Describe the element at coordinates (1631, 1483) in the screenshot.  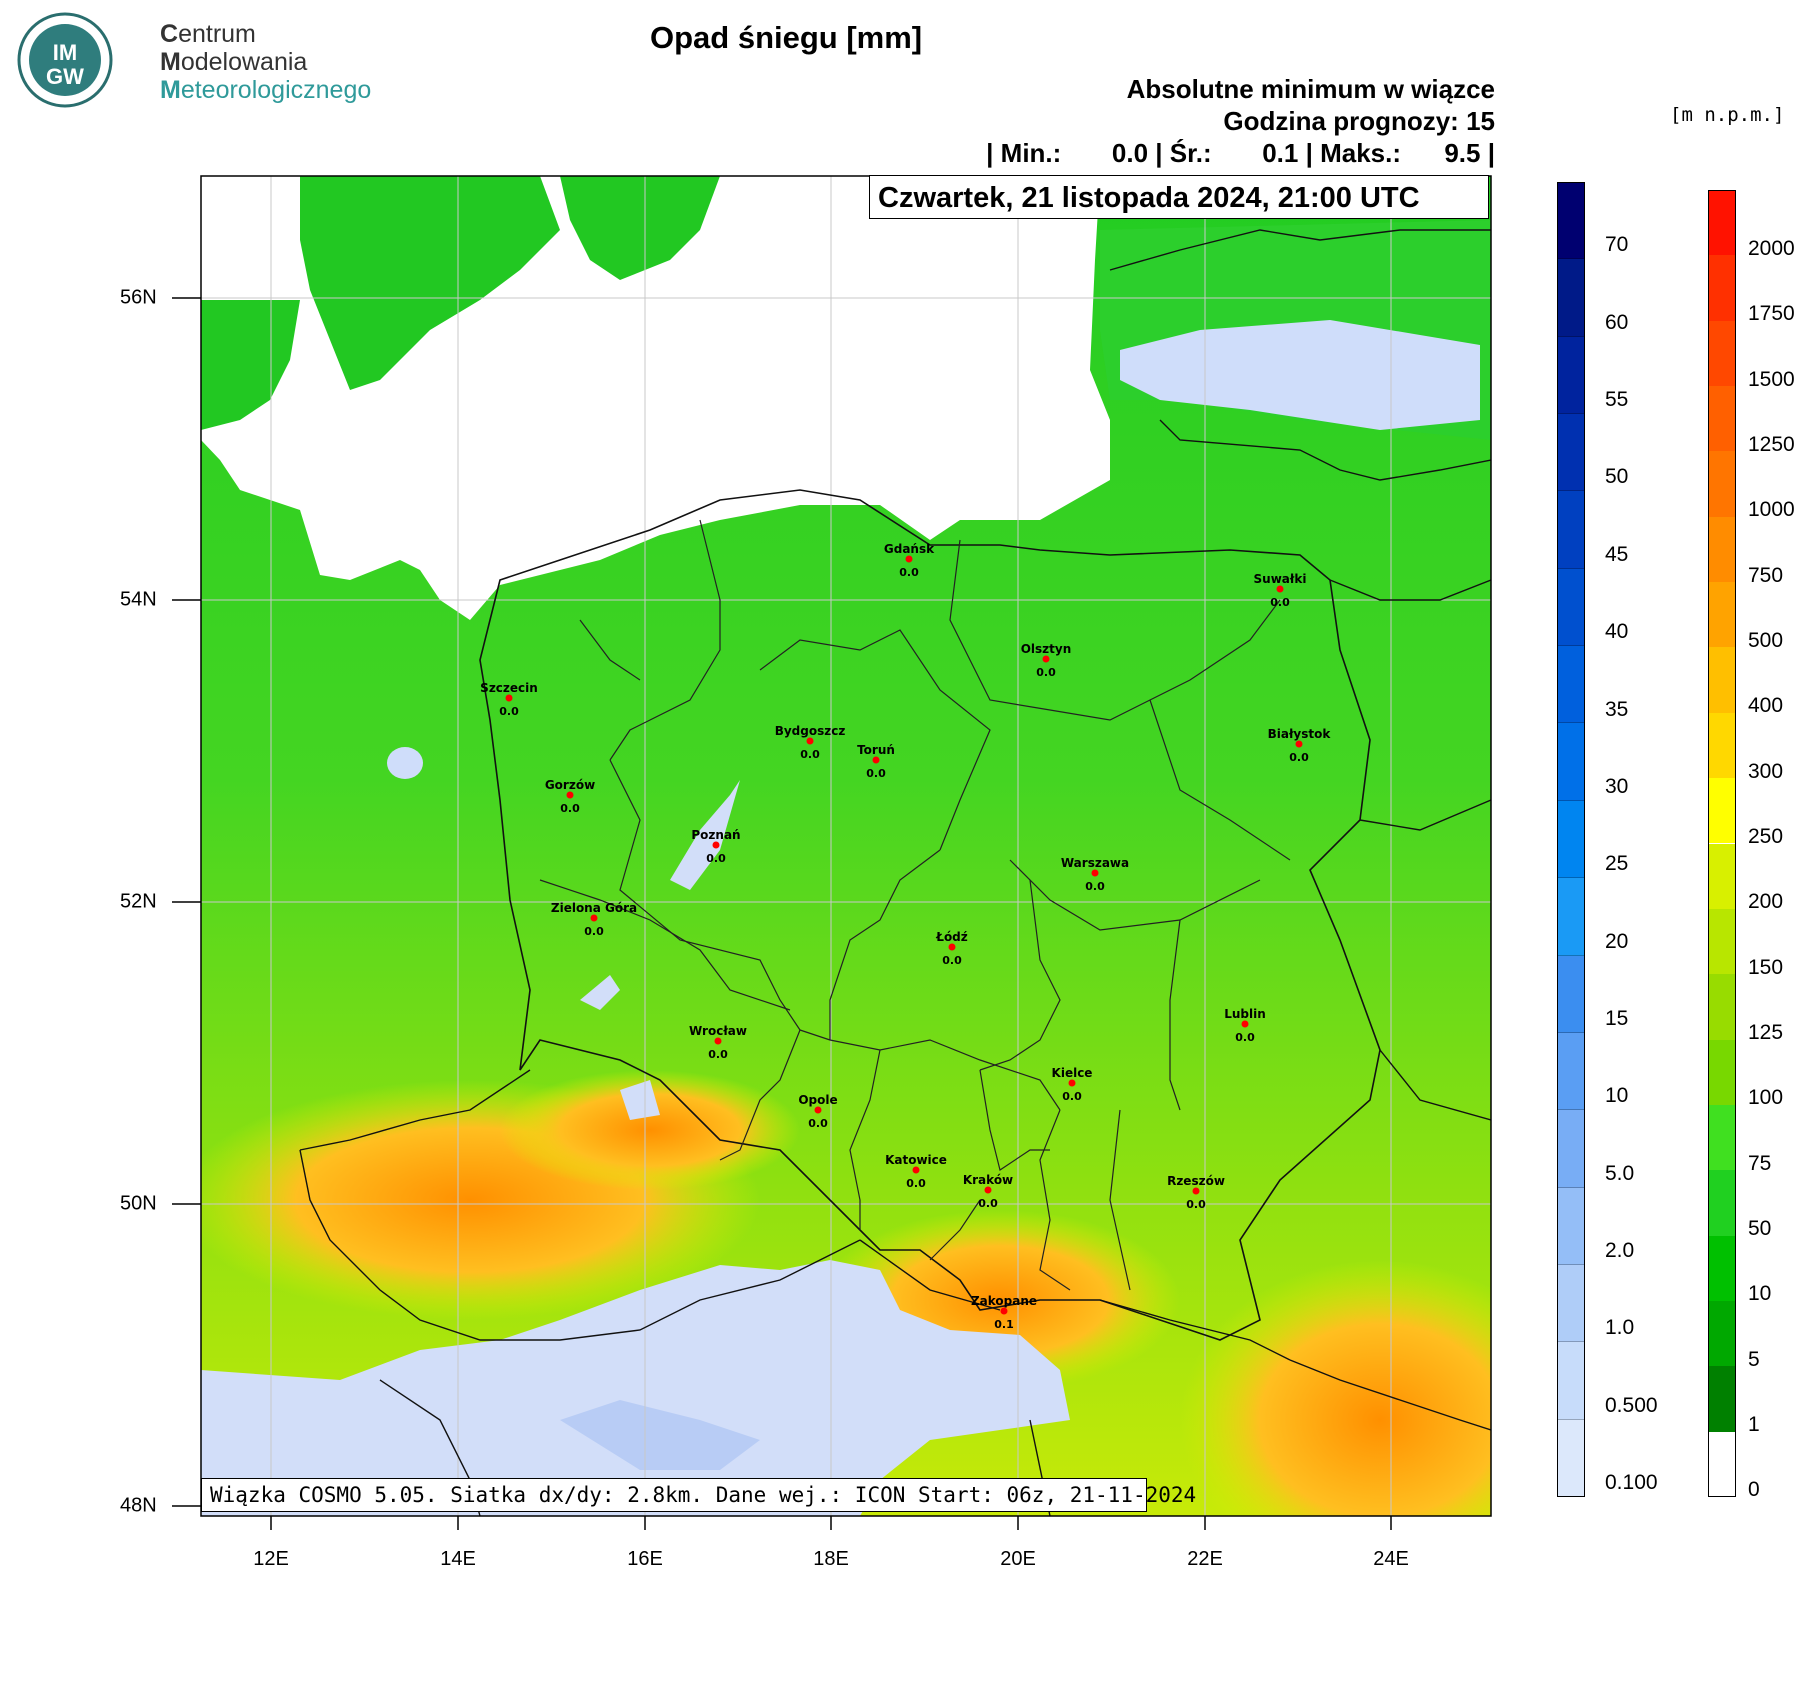
I see `snow-colorbar-label: 0.100` at that location.